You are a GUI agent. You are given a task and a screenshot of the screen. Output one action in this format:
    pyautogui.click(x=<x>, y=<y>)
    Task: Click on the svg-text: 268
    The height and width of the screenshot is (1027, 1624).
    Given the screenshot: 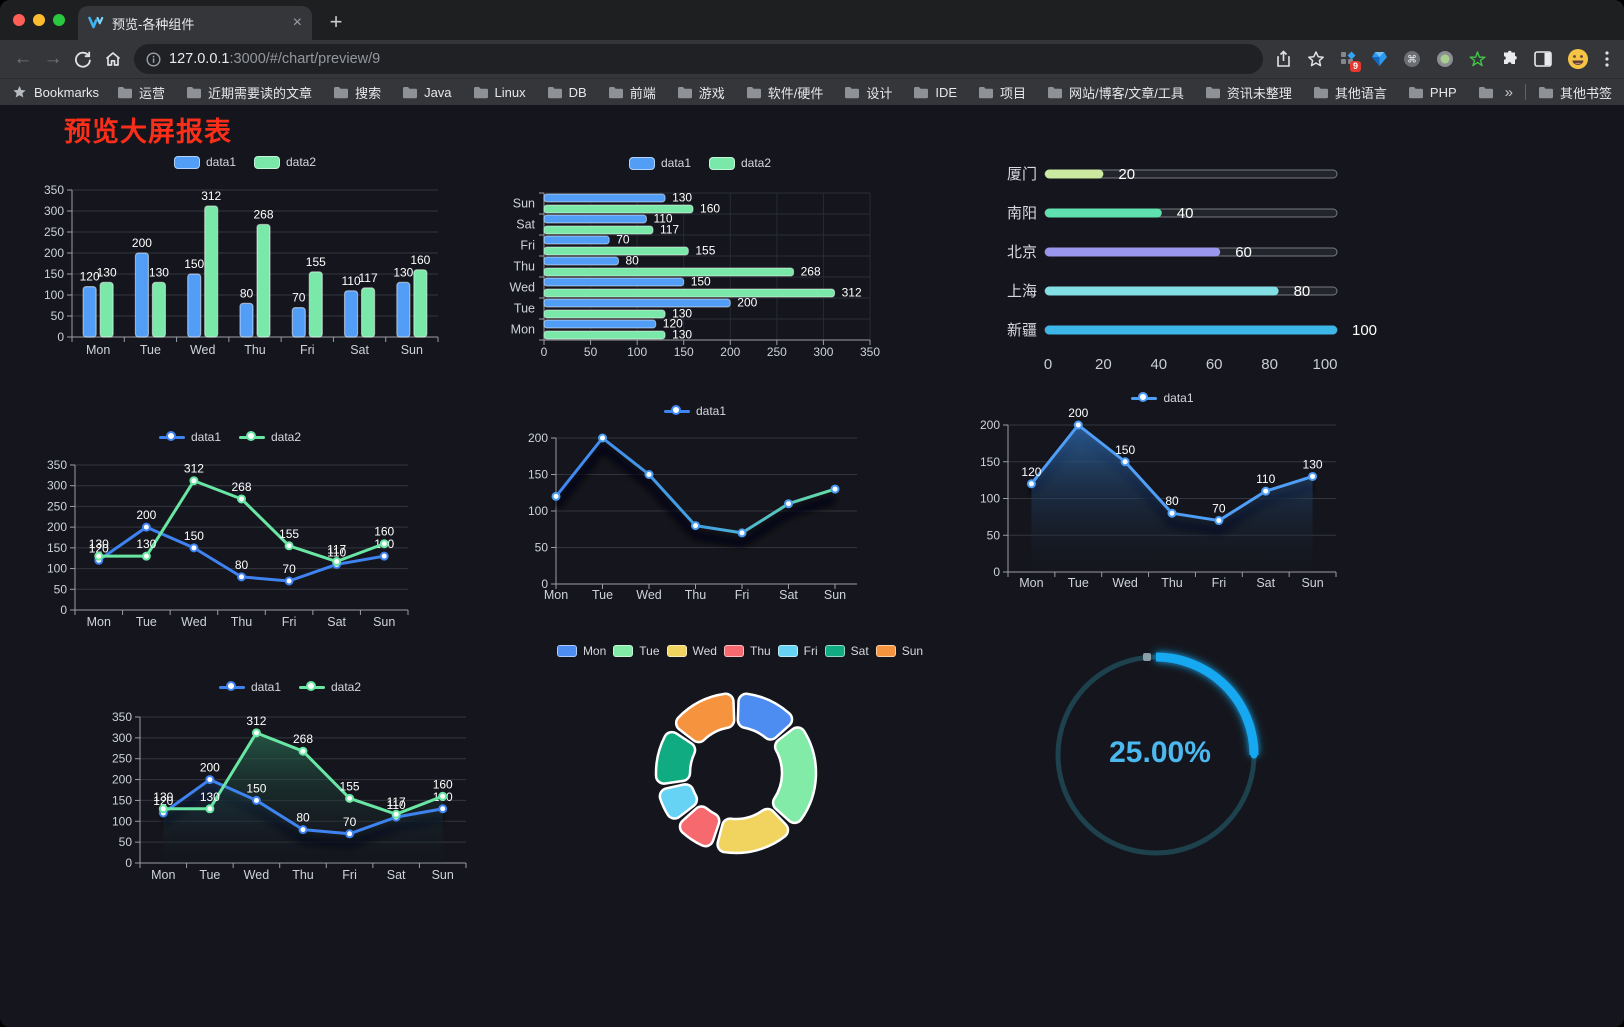 What is the action you would take?
    pyautogui.click(x=241, y=487)
    